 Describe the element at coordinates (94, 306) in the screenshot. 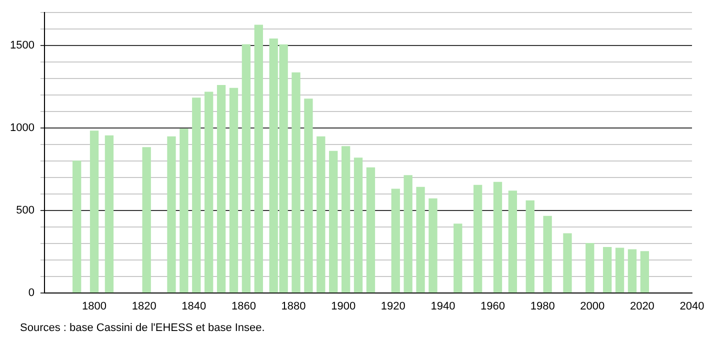

I see `x-tick-label: 1800` at that location.